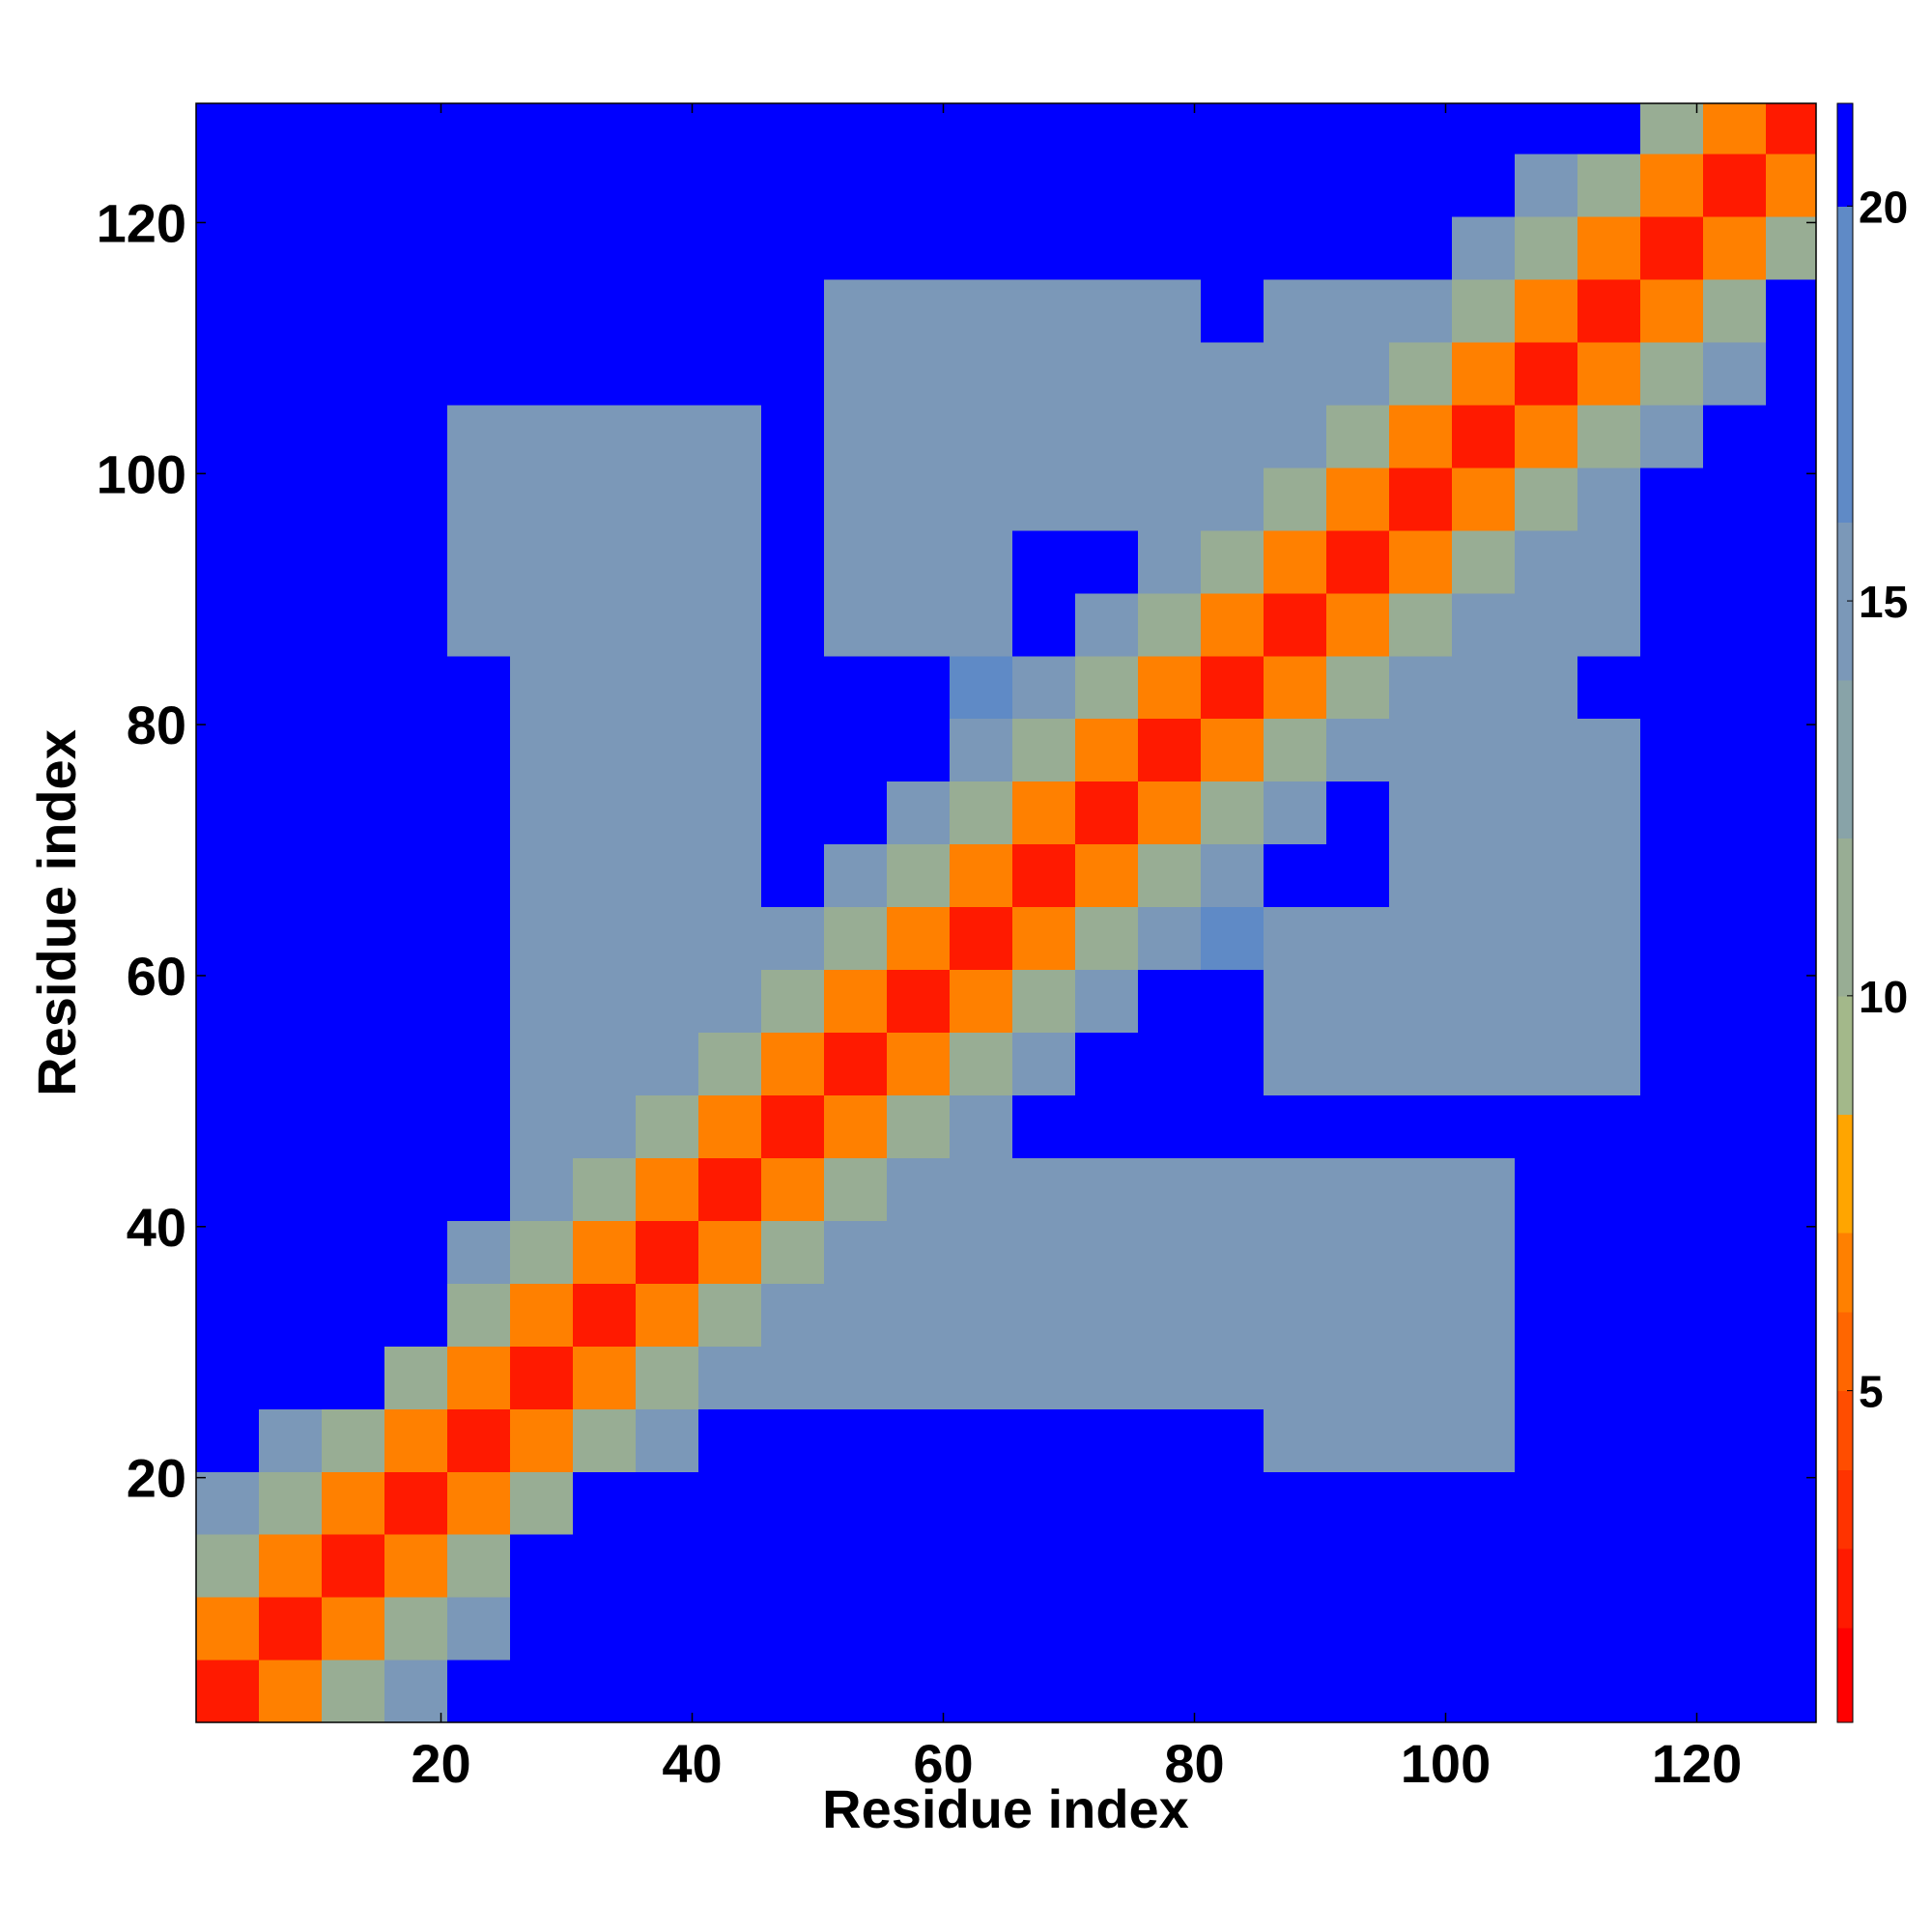 The image size is (1932, 1932). I want to click on x-tick-label: 100, so click(1446, 1763).